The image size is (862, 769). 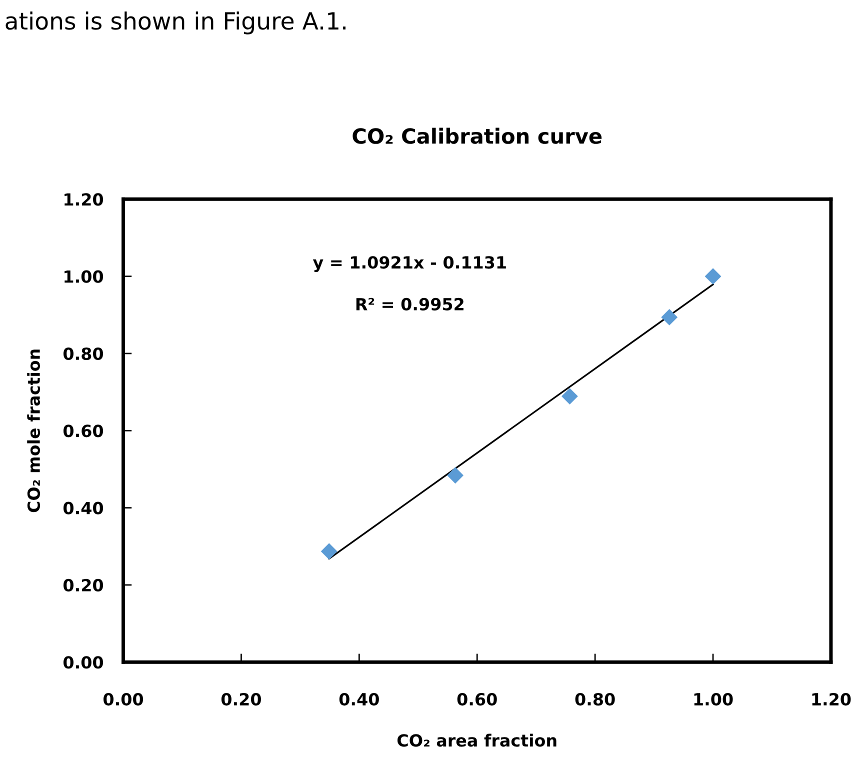 I want to click on y-tick-label: 1.20, so click(x=84, y=199).